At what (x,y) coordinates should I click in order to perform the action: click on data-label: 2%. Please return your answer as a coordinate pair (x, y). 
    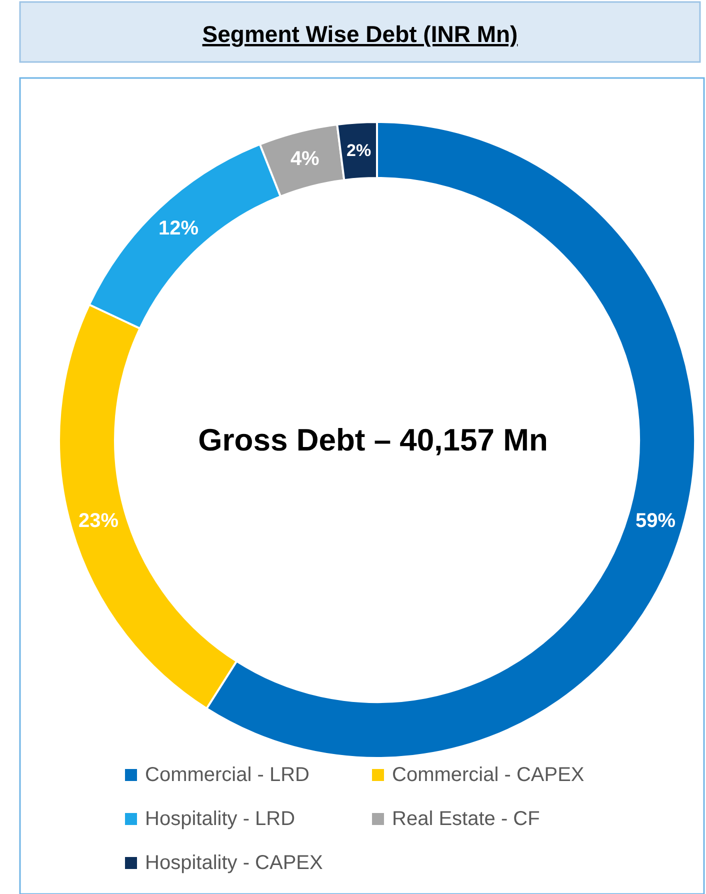
    Looking at the image, I should click on (359, 150).